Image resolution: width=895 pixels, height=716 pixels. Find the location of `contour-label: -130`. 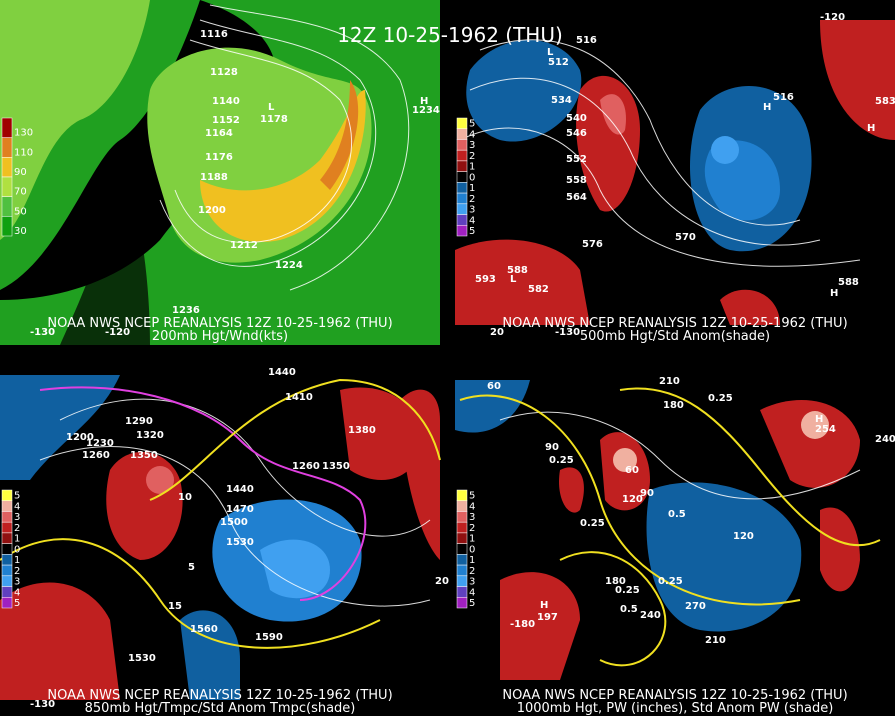

contour-label: -130 is located at coordinates (567, 332).